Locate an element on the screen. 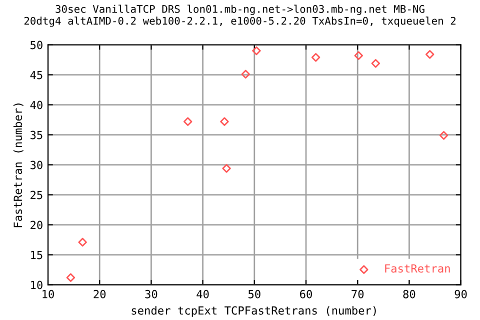 The width and height of the screenshot is (480, 320). x-tick-label: 90 is located at coordinates (460, 294).